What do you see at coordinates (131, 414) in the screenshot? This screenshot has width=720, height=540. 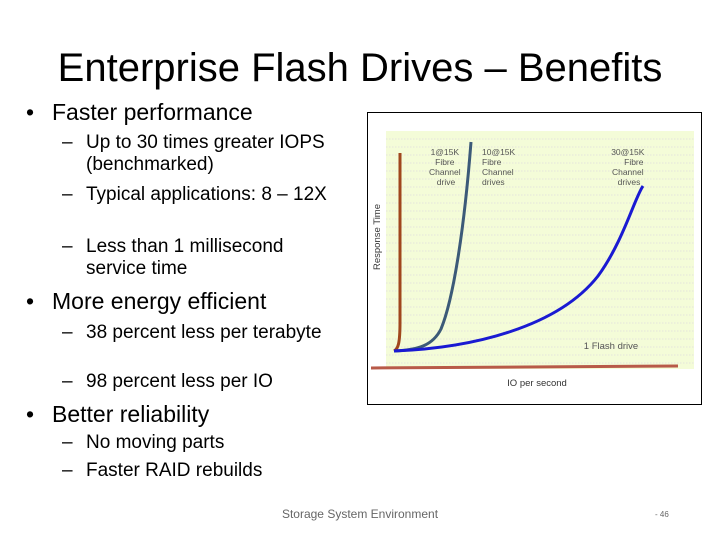 I see `bullet-text: Better reliability` at bounding box center [131, 414].